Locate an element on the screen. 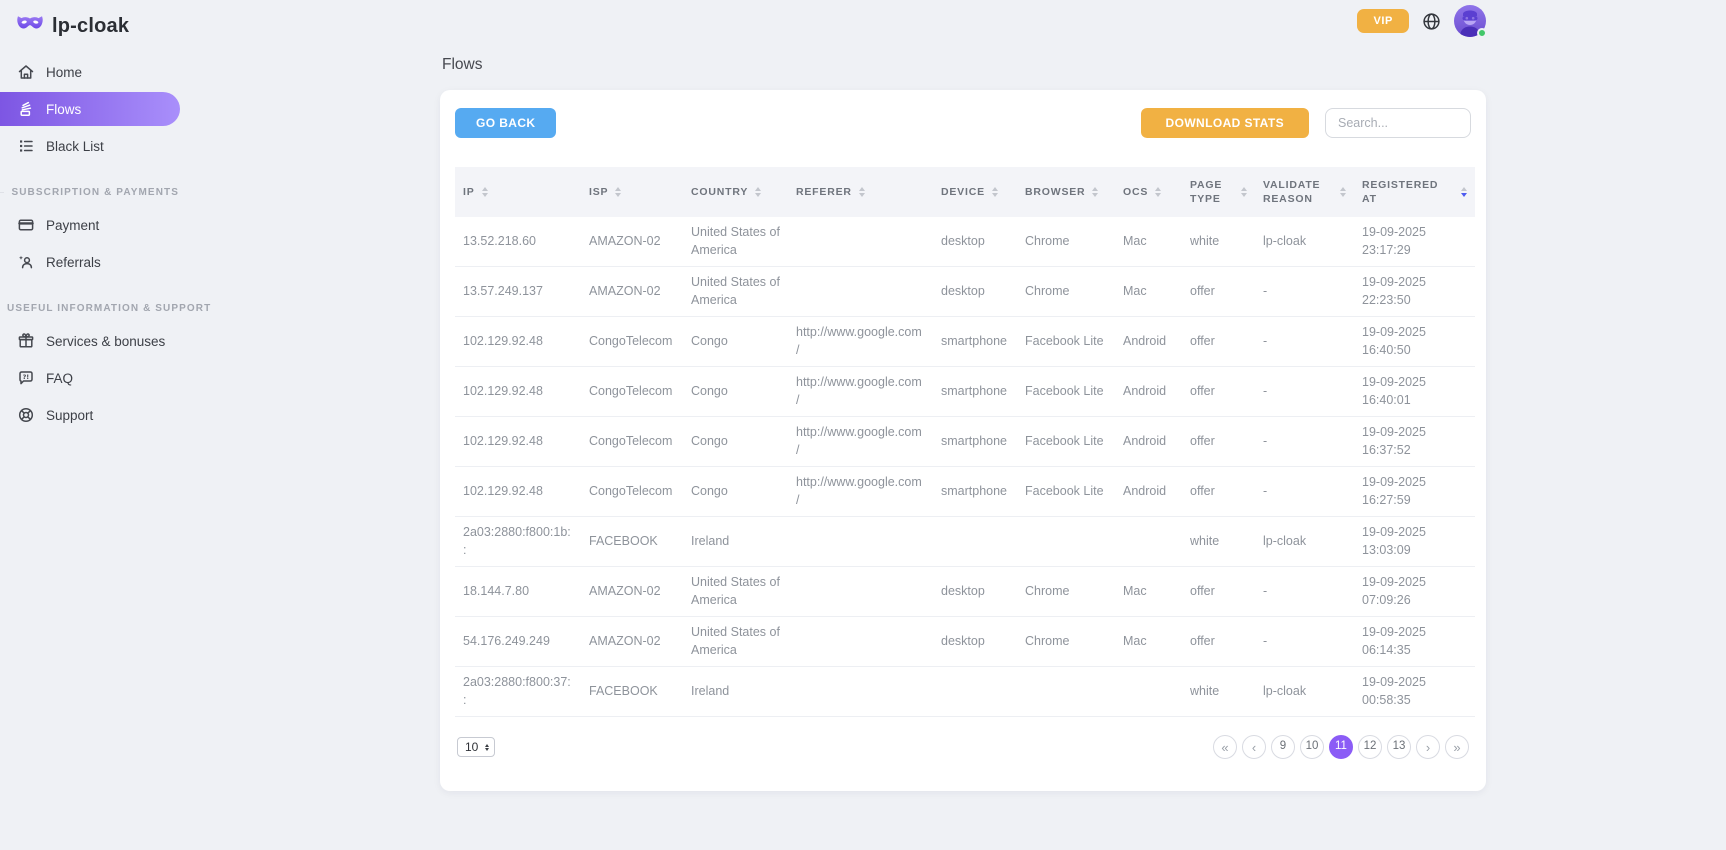 Image resolution: width=1726 pixels, height=850 pixels. previous-page-button: ‹ is located at coordinates (1254, 747).